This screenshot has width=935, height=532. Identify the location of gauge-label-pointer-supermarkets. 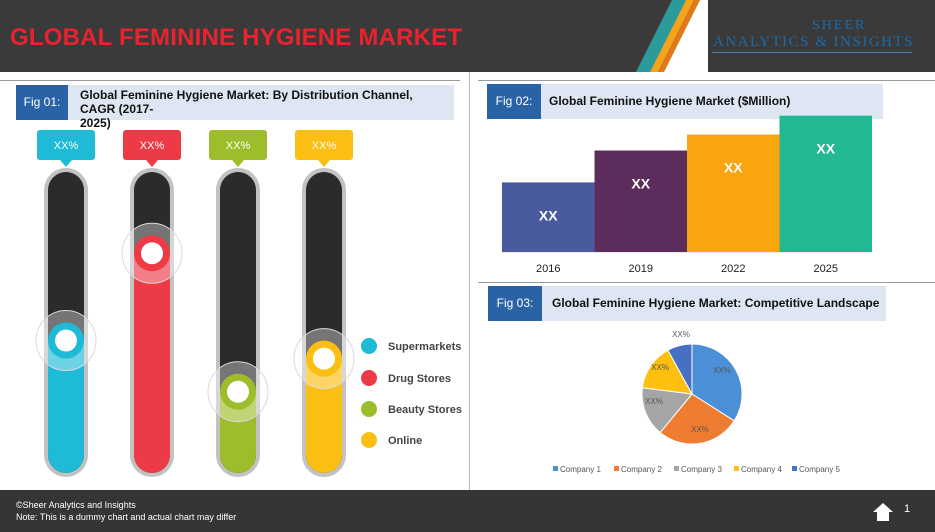
(66, 163).